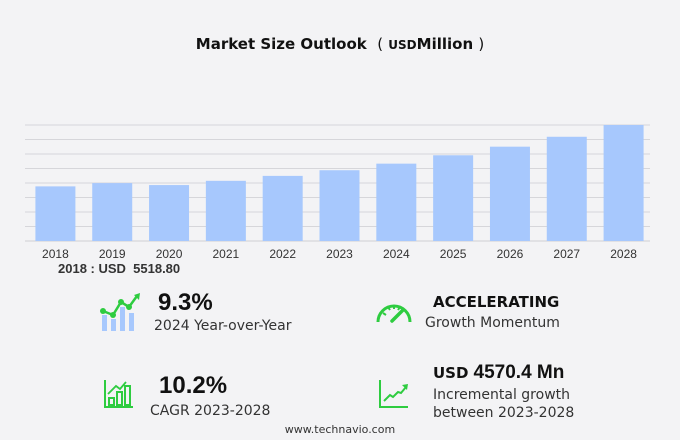 This screenshot has height=440, width=680. I want to click on bar-growth-icon, so click(118, 394).